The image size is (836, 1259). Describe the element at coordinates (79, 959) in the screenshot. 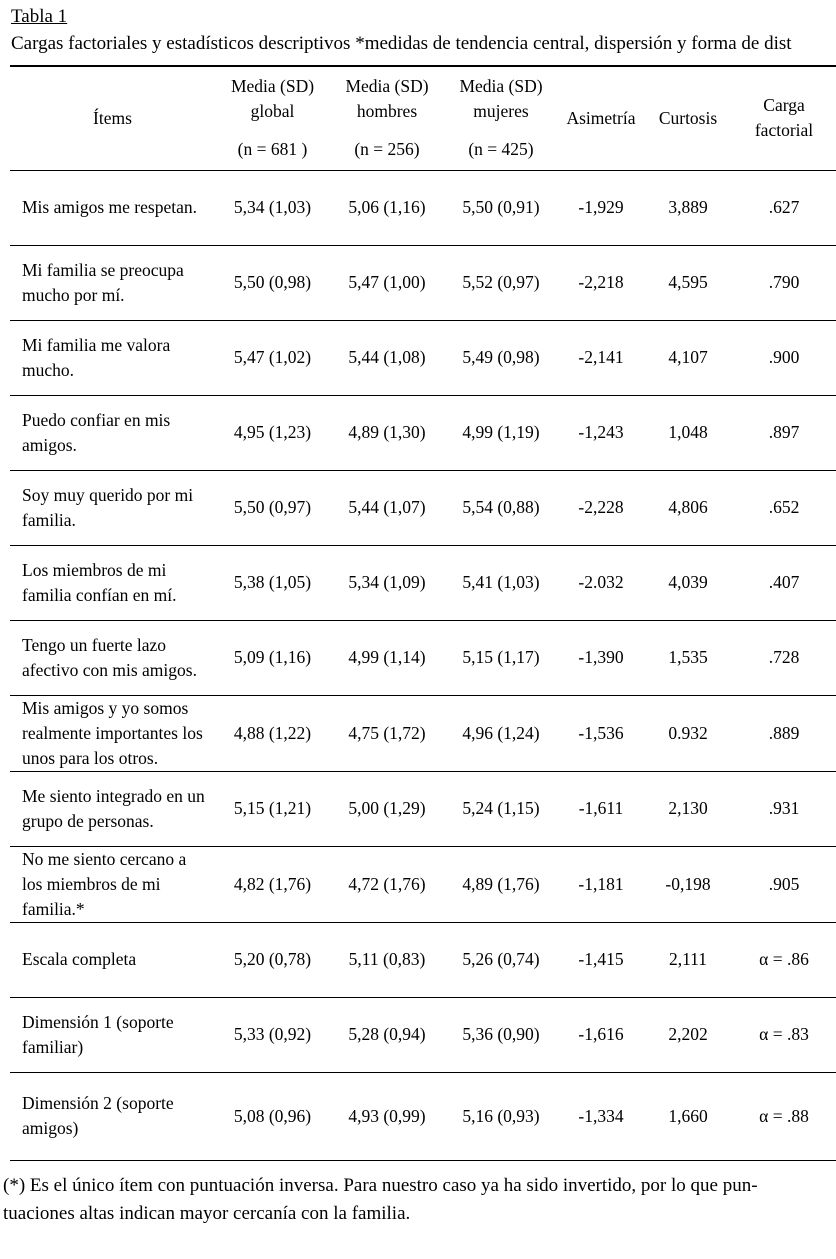

I see `item-text-cell: Escala completa` at that location.